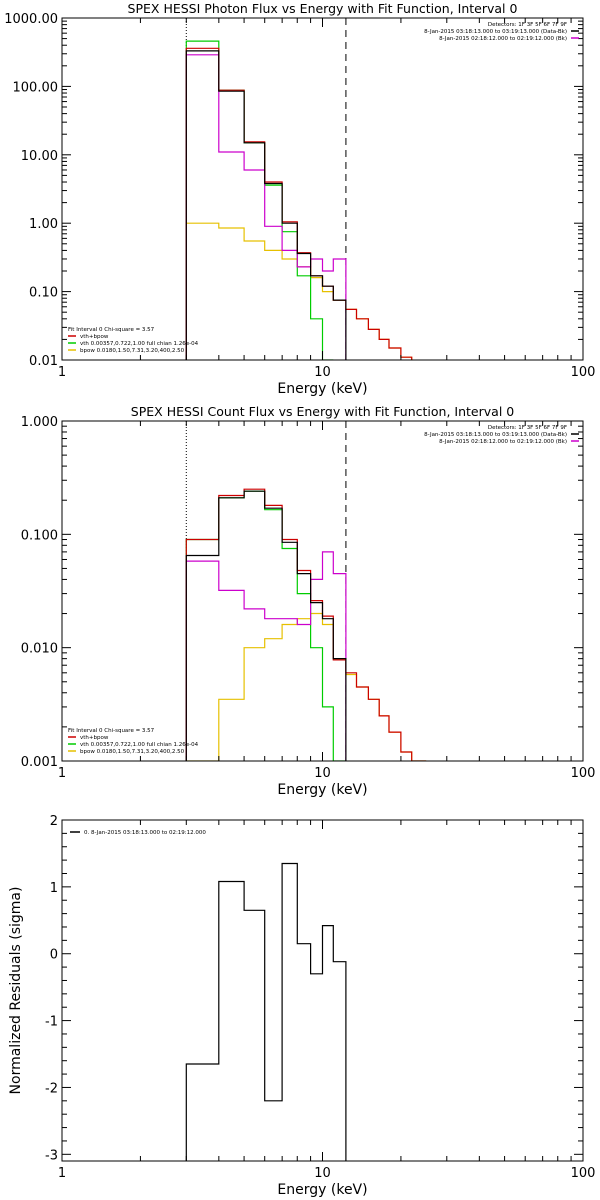  What do you see at coordinates (39, 649) in the screenshot?
I see `y-tick-label: 0.010` at bounding box center [39, 649].